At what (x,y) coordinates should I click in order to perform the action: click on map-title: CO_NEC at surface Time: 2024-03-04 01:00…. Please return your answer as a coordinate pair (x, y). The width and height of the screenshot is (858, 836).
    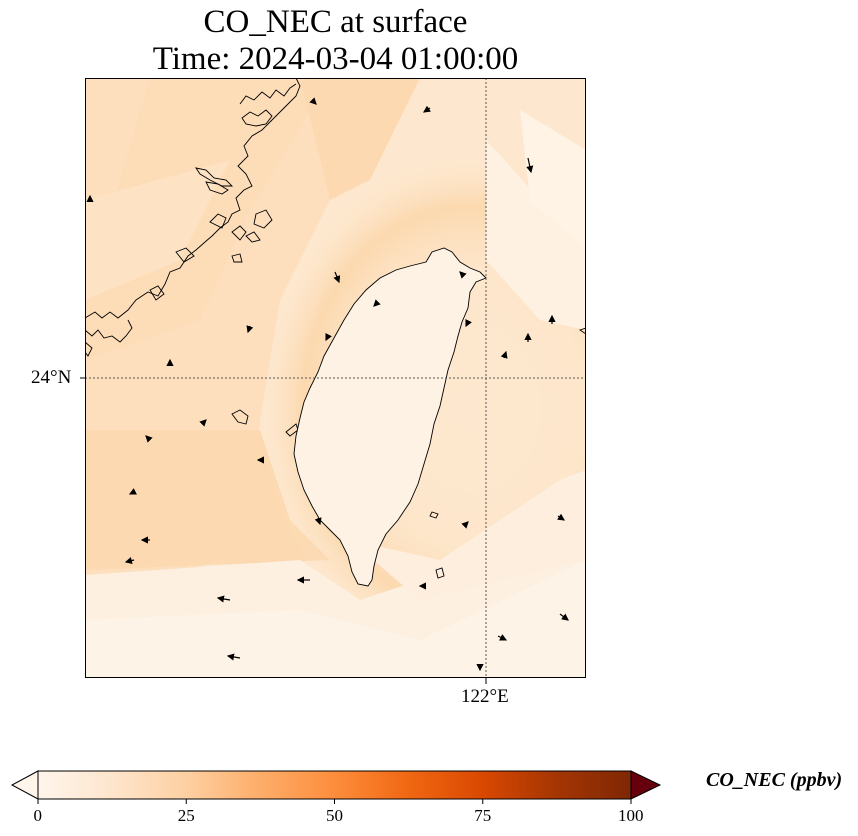
    Looking at the image, I should click on (335, 41).